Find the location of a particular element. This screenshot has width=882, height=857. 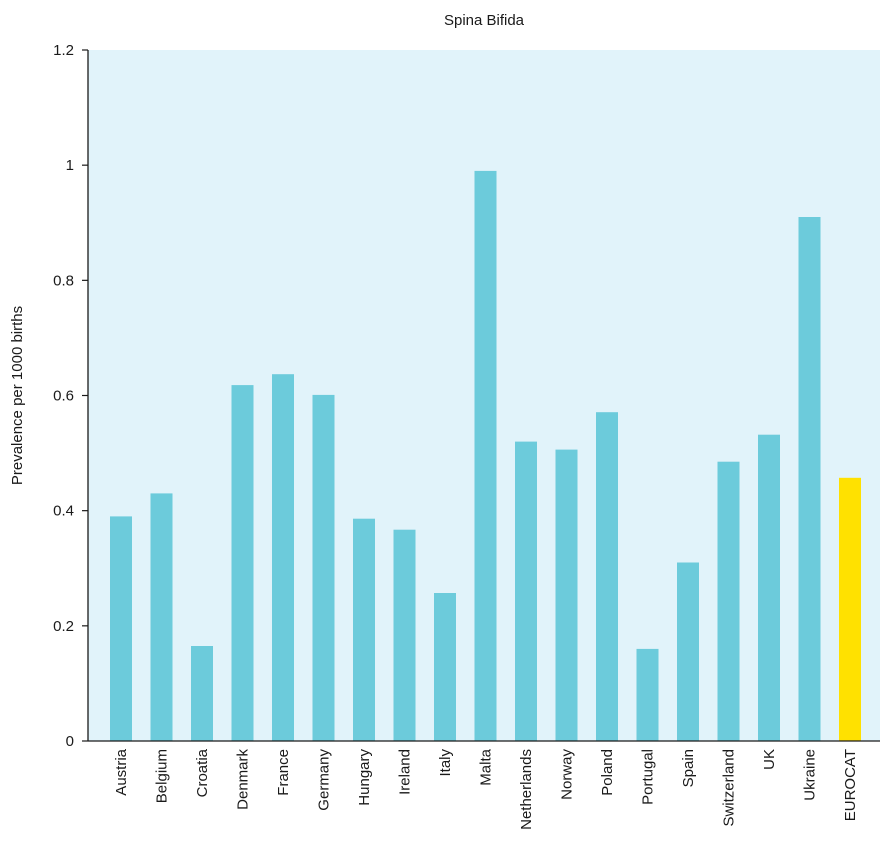

x-tick-label-ukraine: Ukraine is located at coordinates (810, 775).